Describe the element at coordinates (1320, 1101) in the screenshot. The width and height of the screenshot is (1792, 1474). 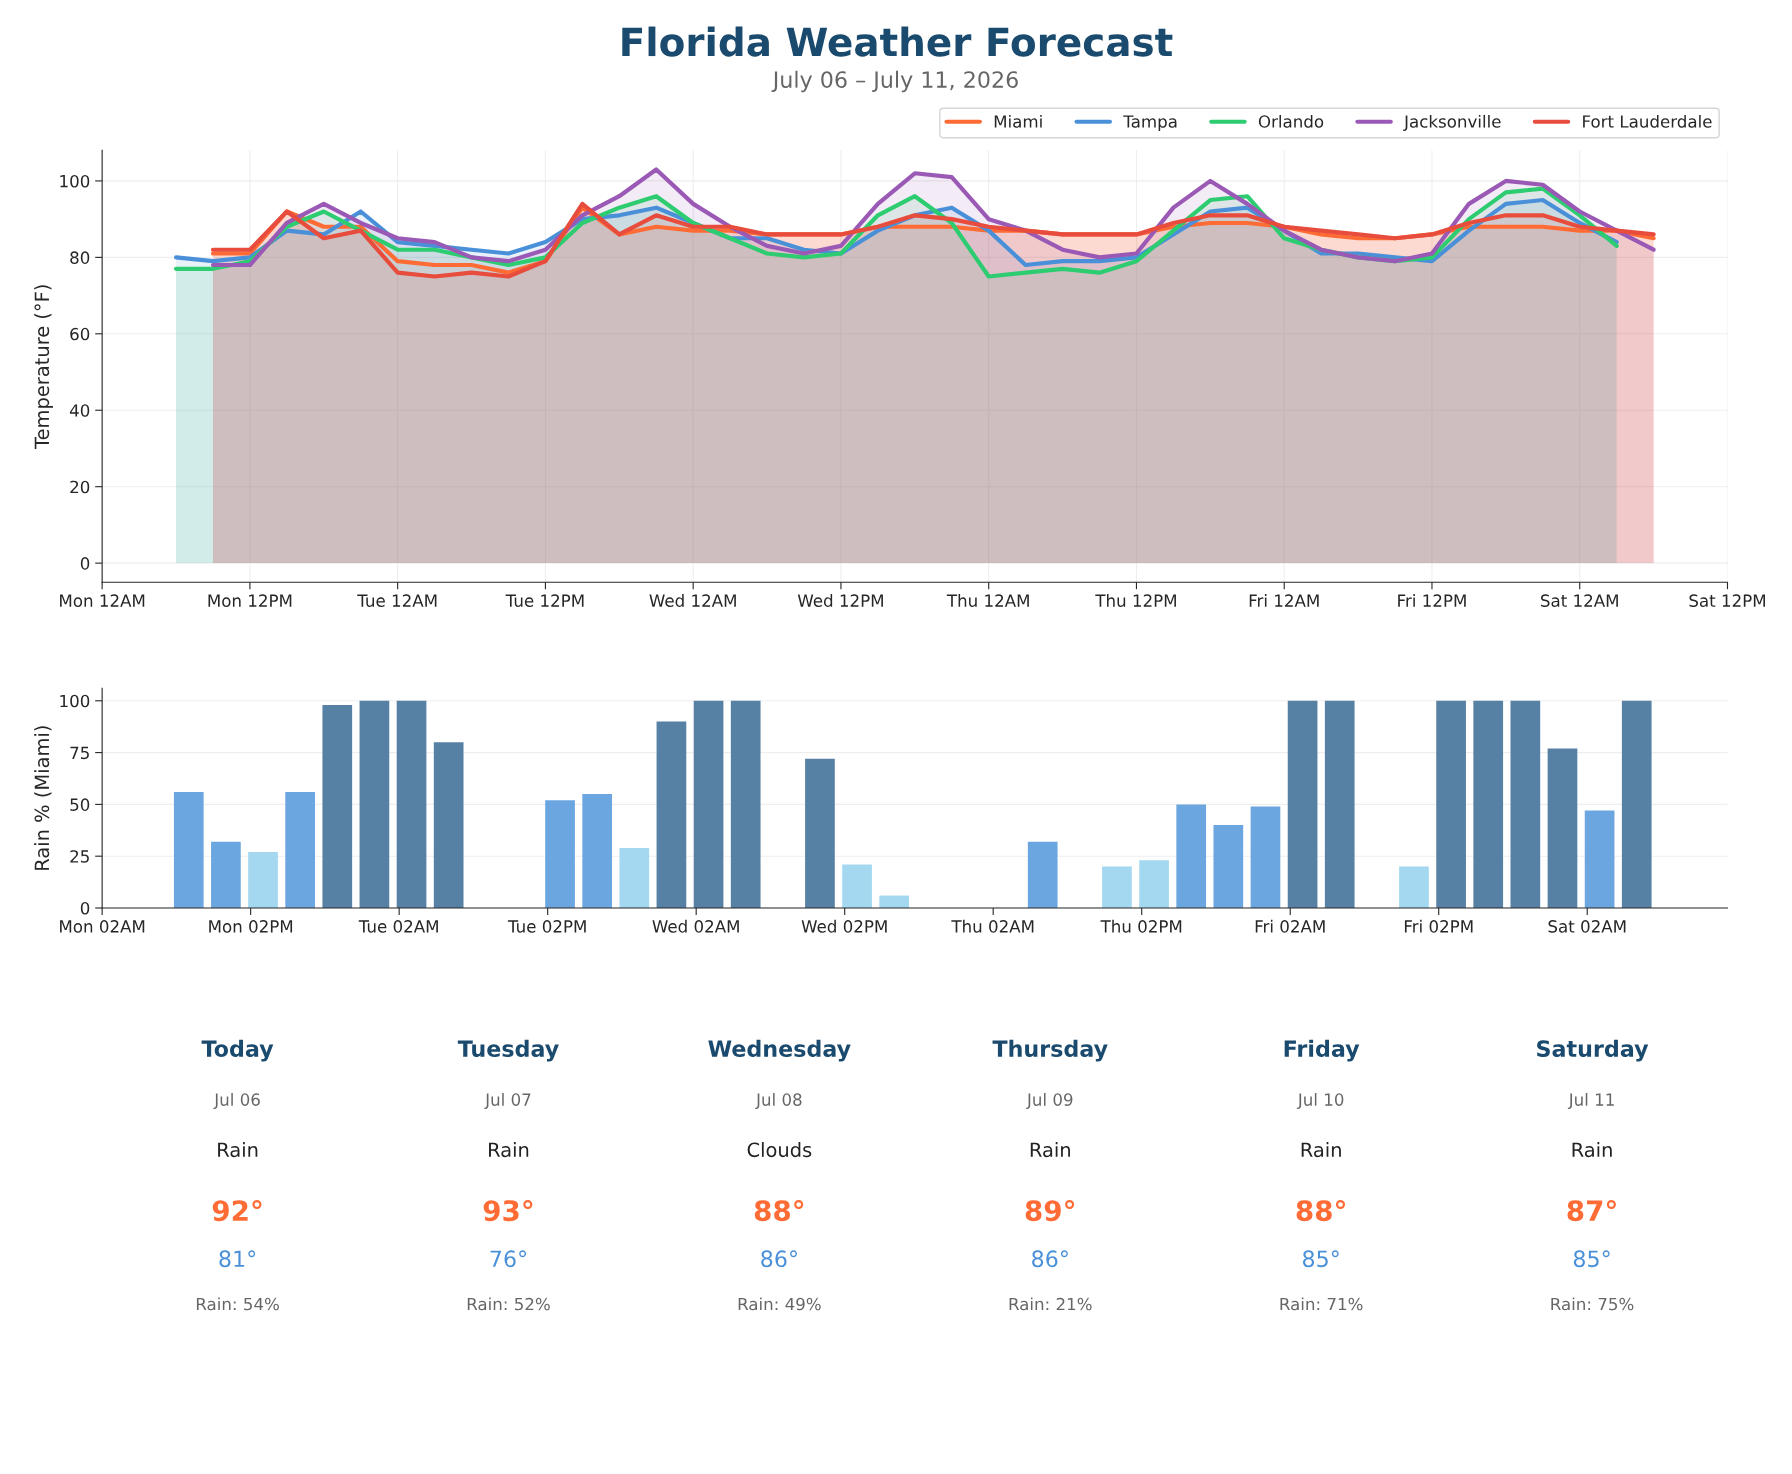
I see `text: Jul 10` at that location.